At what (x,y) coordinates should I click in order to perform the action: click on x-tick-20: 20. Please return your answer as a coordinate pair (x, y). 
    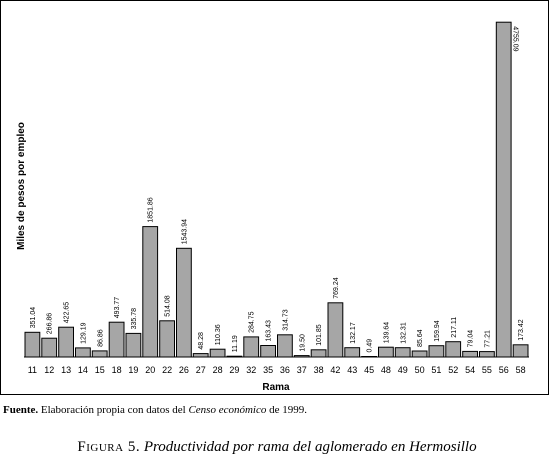
    Looking at the image, I should click on (150, 370).